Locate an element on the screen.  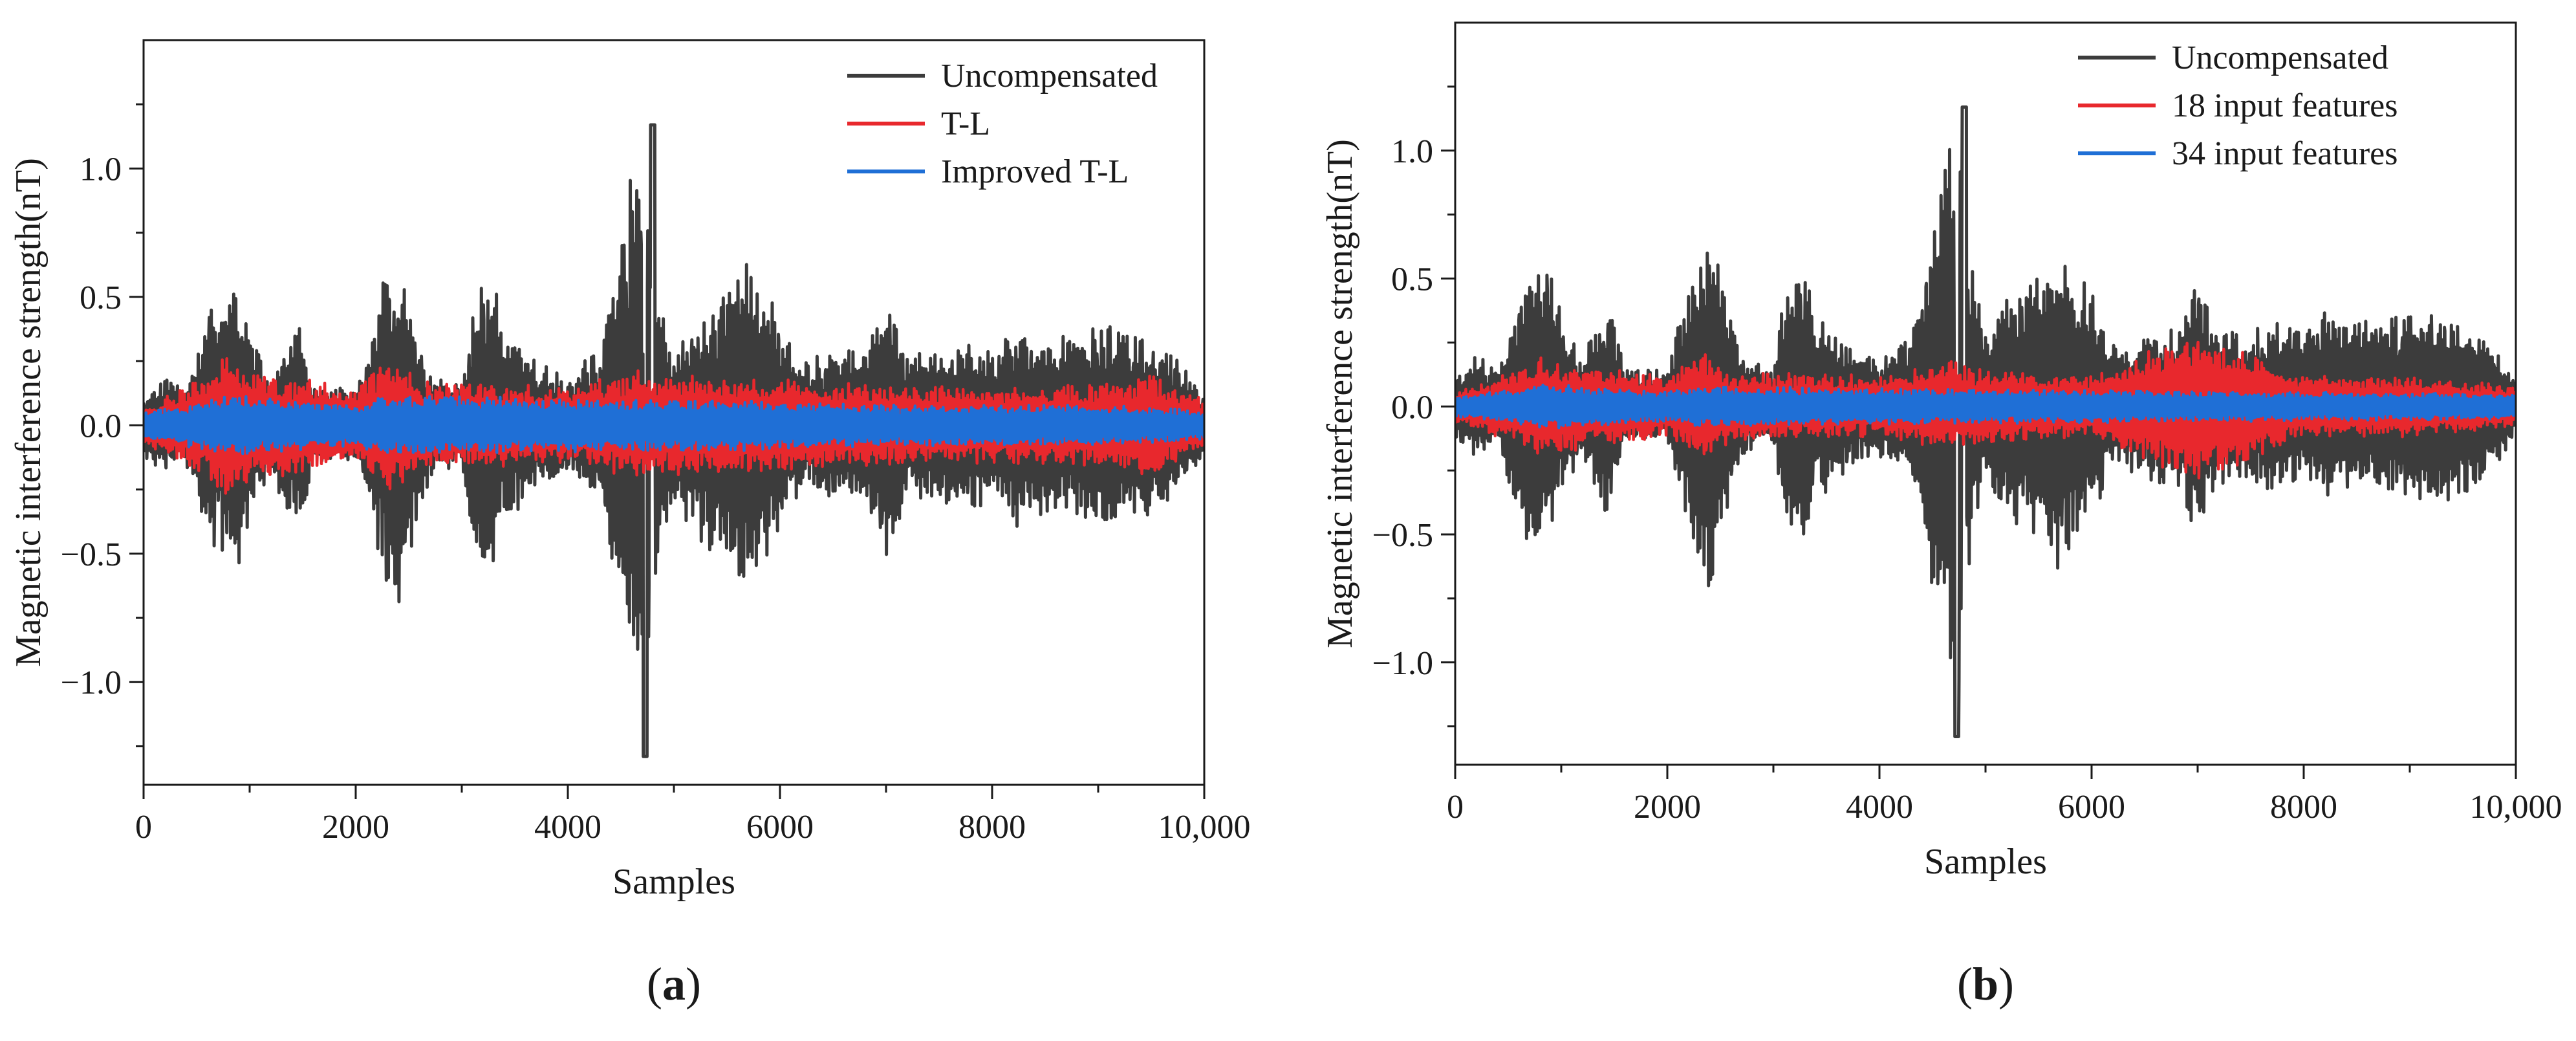
legend-label: 34 input features is located at coordinates (2284, 153).